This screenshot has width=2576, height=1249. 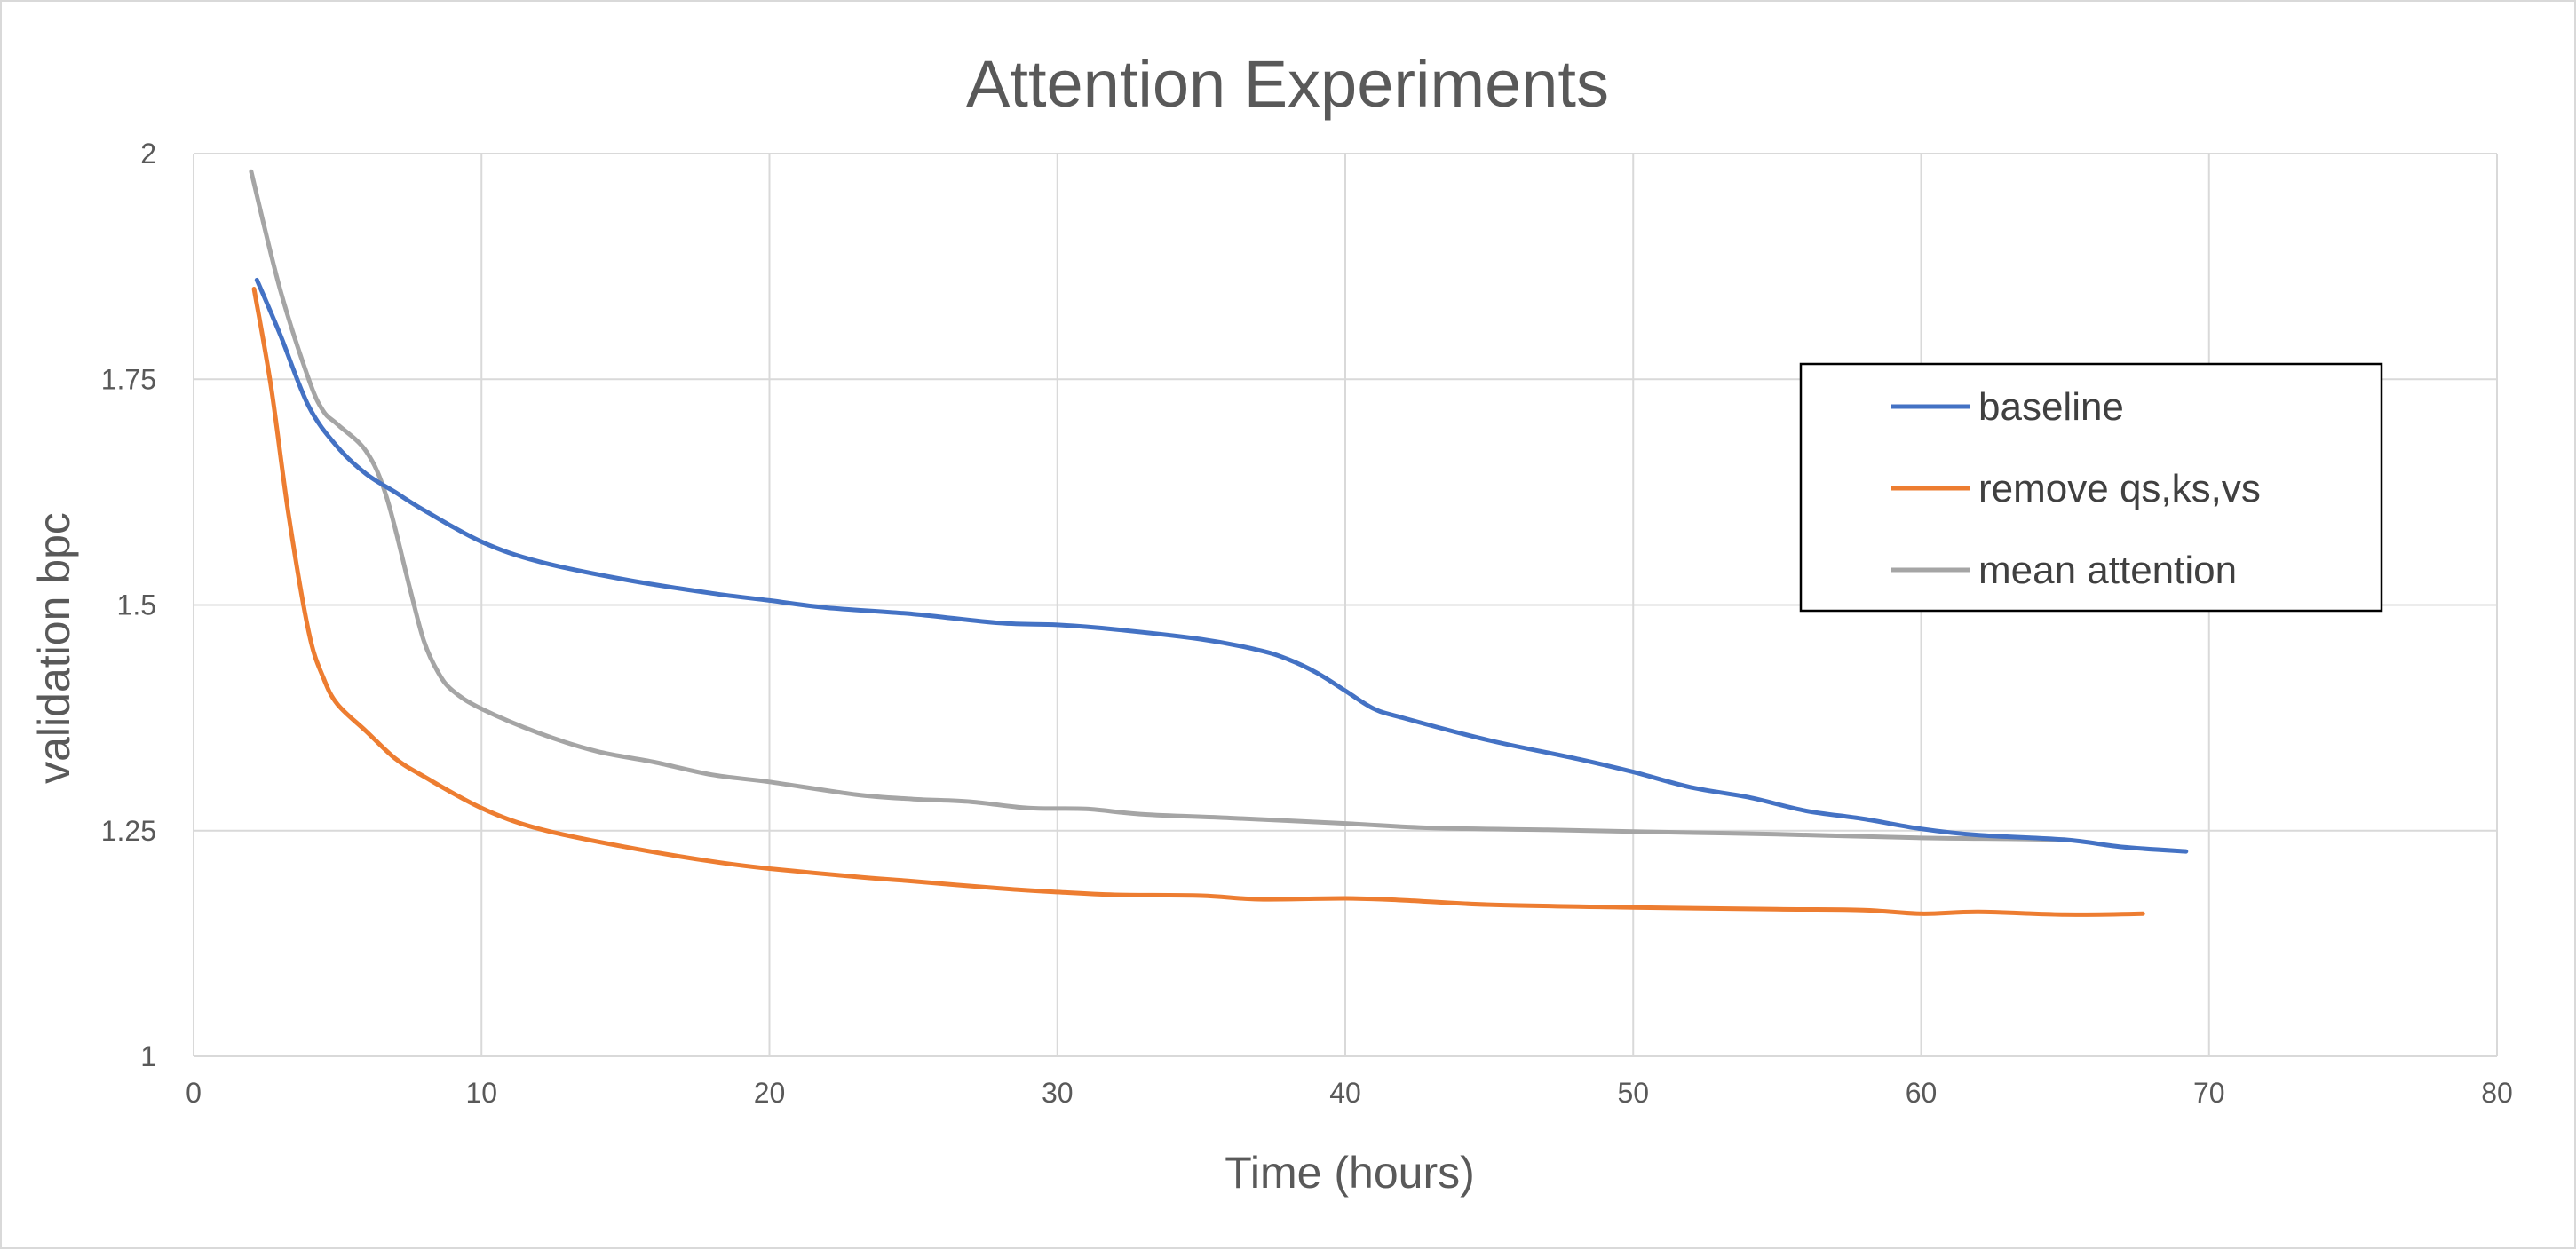 What do you see at coordinates (1287, 84) in the screenshot?
I see `chart-title: Attention Experiments` at bounding box center [1287, 84].